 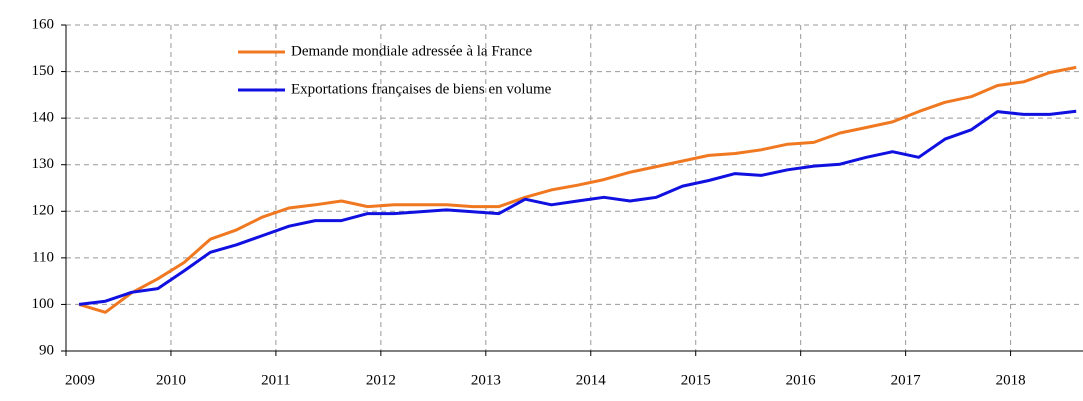 I want to click on x-tick-label: 2014, so click(x=591, y=380).